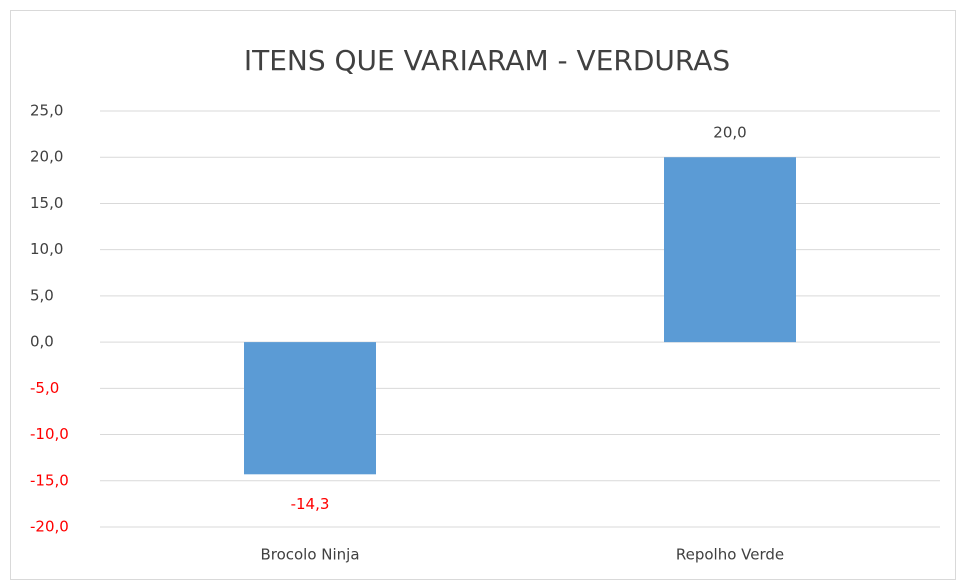  I want to click on y-tick-label: -20,0, so click(49, 527).